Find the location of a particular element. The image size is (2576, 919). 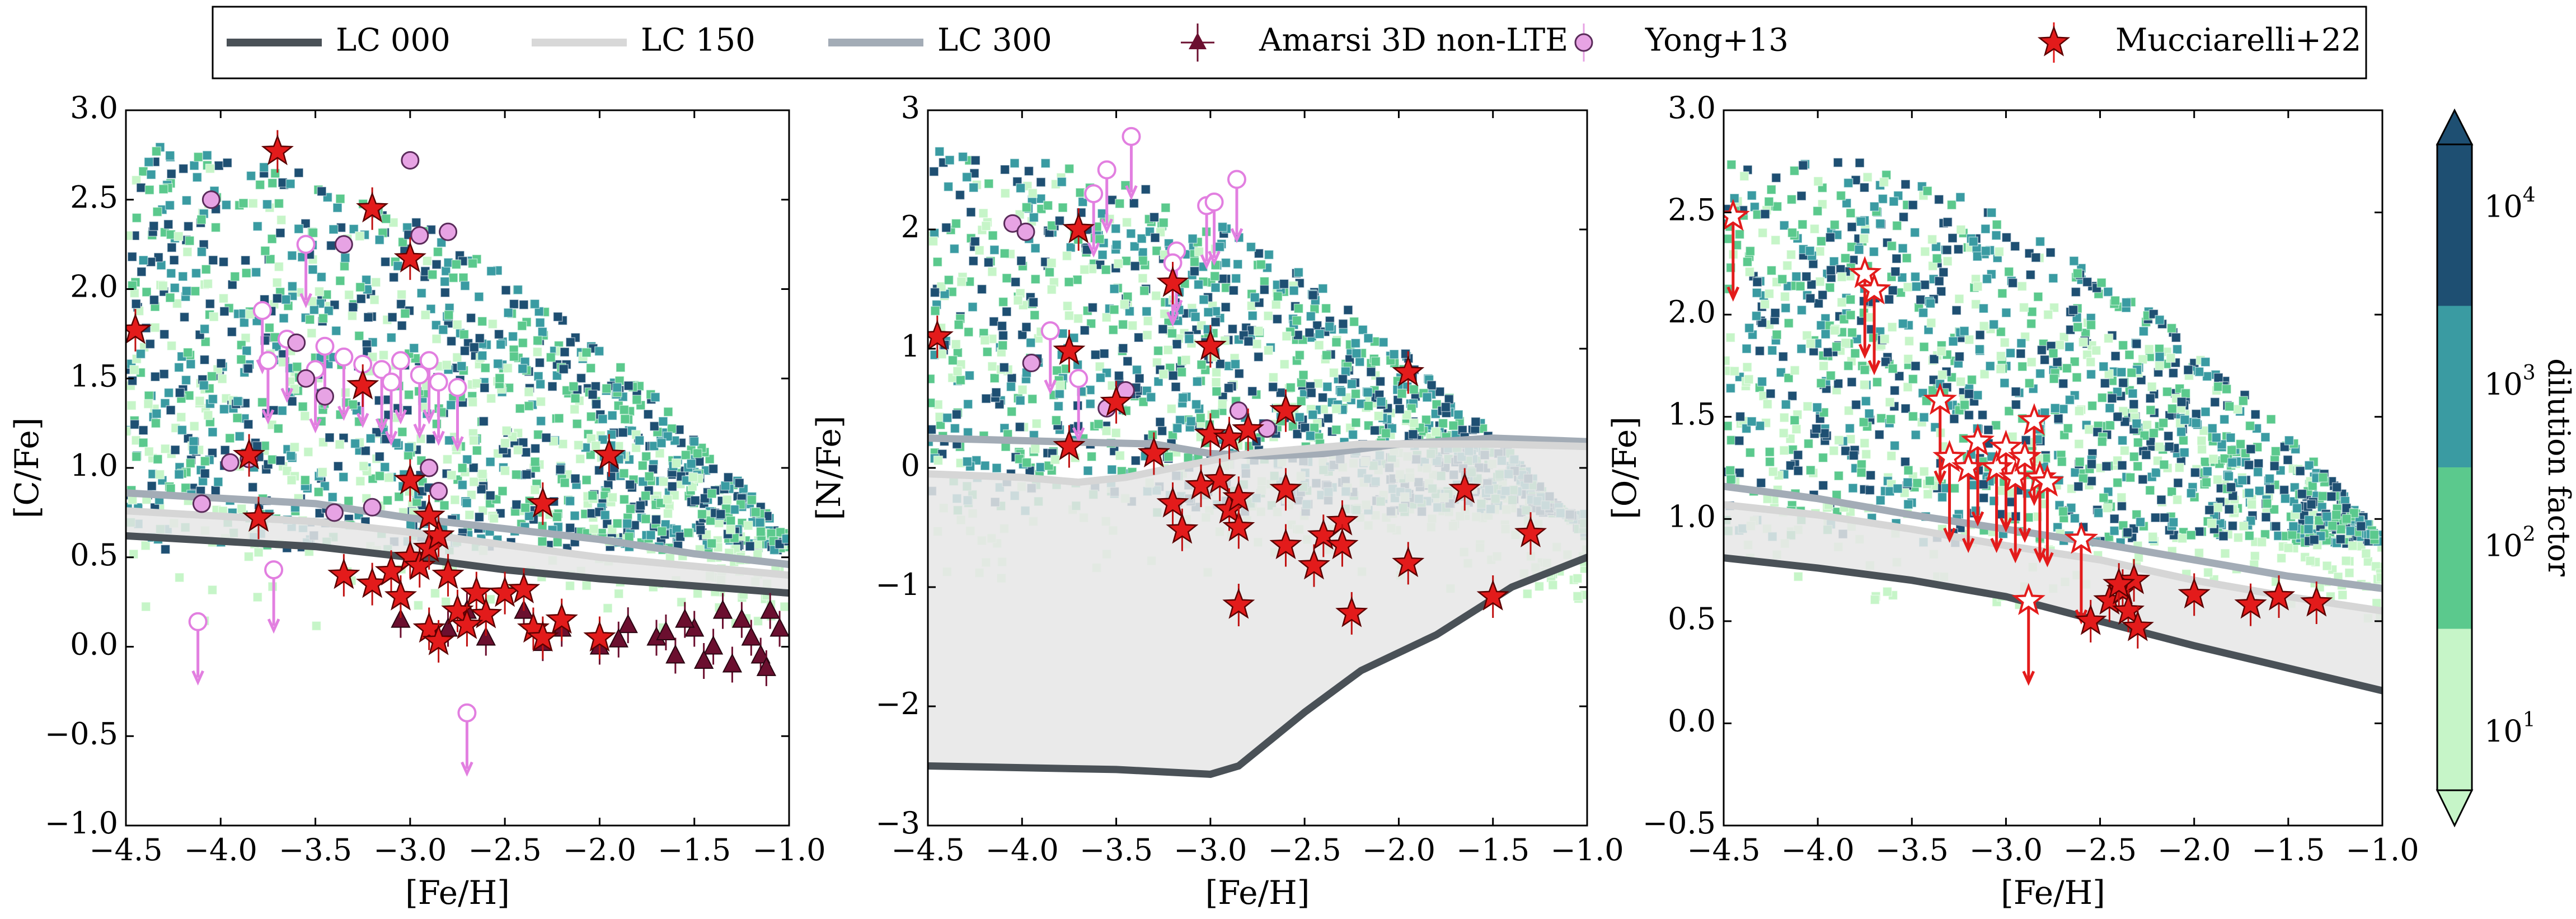

y-tick-label: −1 is located at coordinates (897, 584).